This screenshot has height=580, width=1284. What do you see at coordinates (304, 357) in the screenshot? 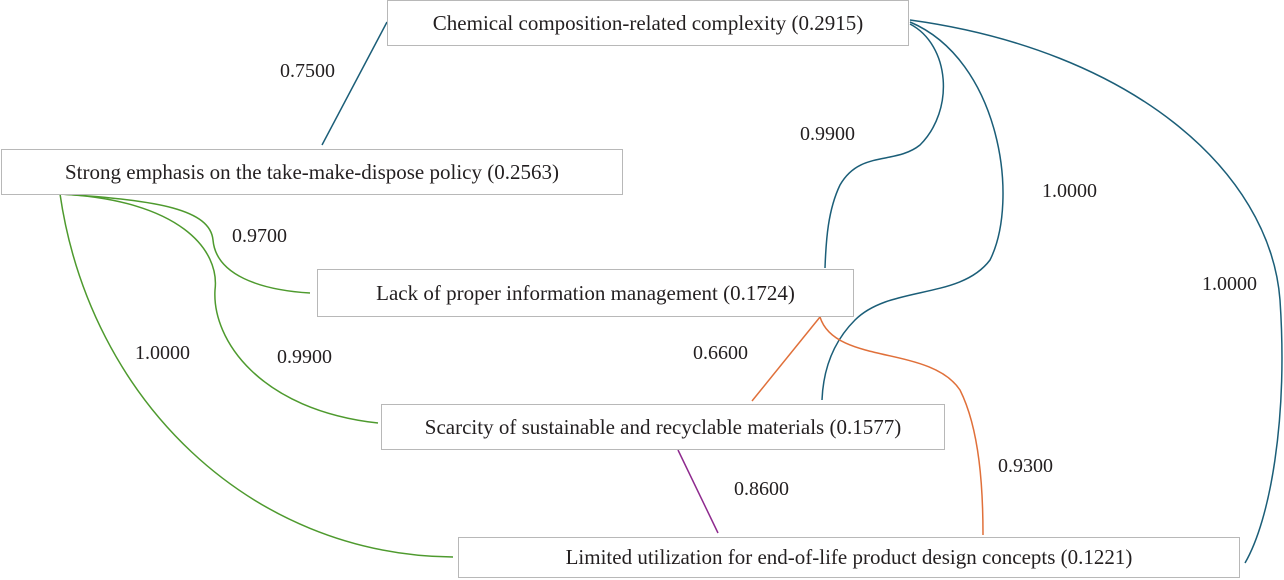
I see `weight-takemake-scarcity: 0.9900` at bounding box center [304, 357].